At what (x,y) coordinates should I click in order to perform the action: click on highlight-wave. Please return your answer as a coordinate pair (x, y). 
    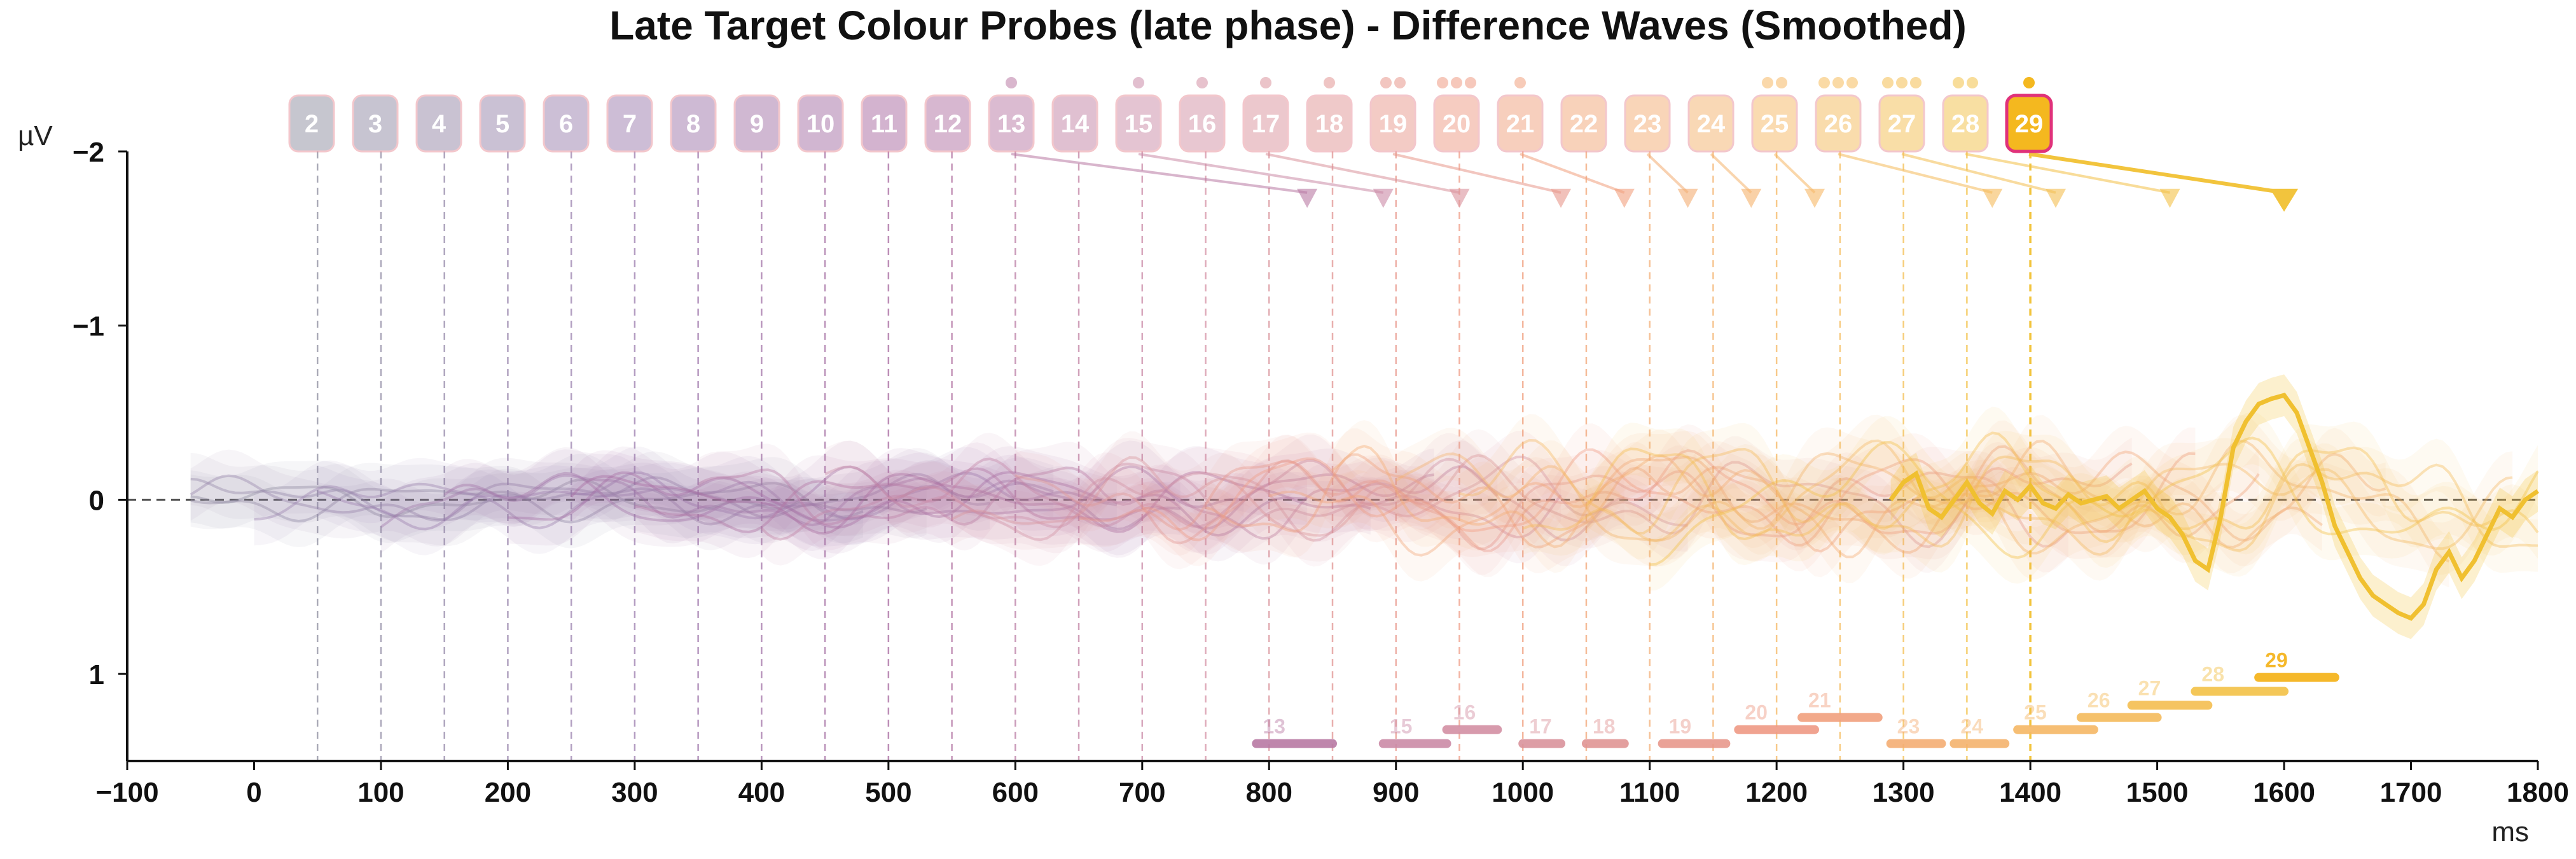
    Looking at the image, I should click on (2213, 506).